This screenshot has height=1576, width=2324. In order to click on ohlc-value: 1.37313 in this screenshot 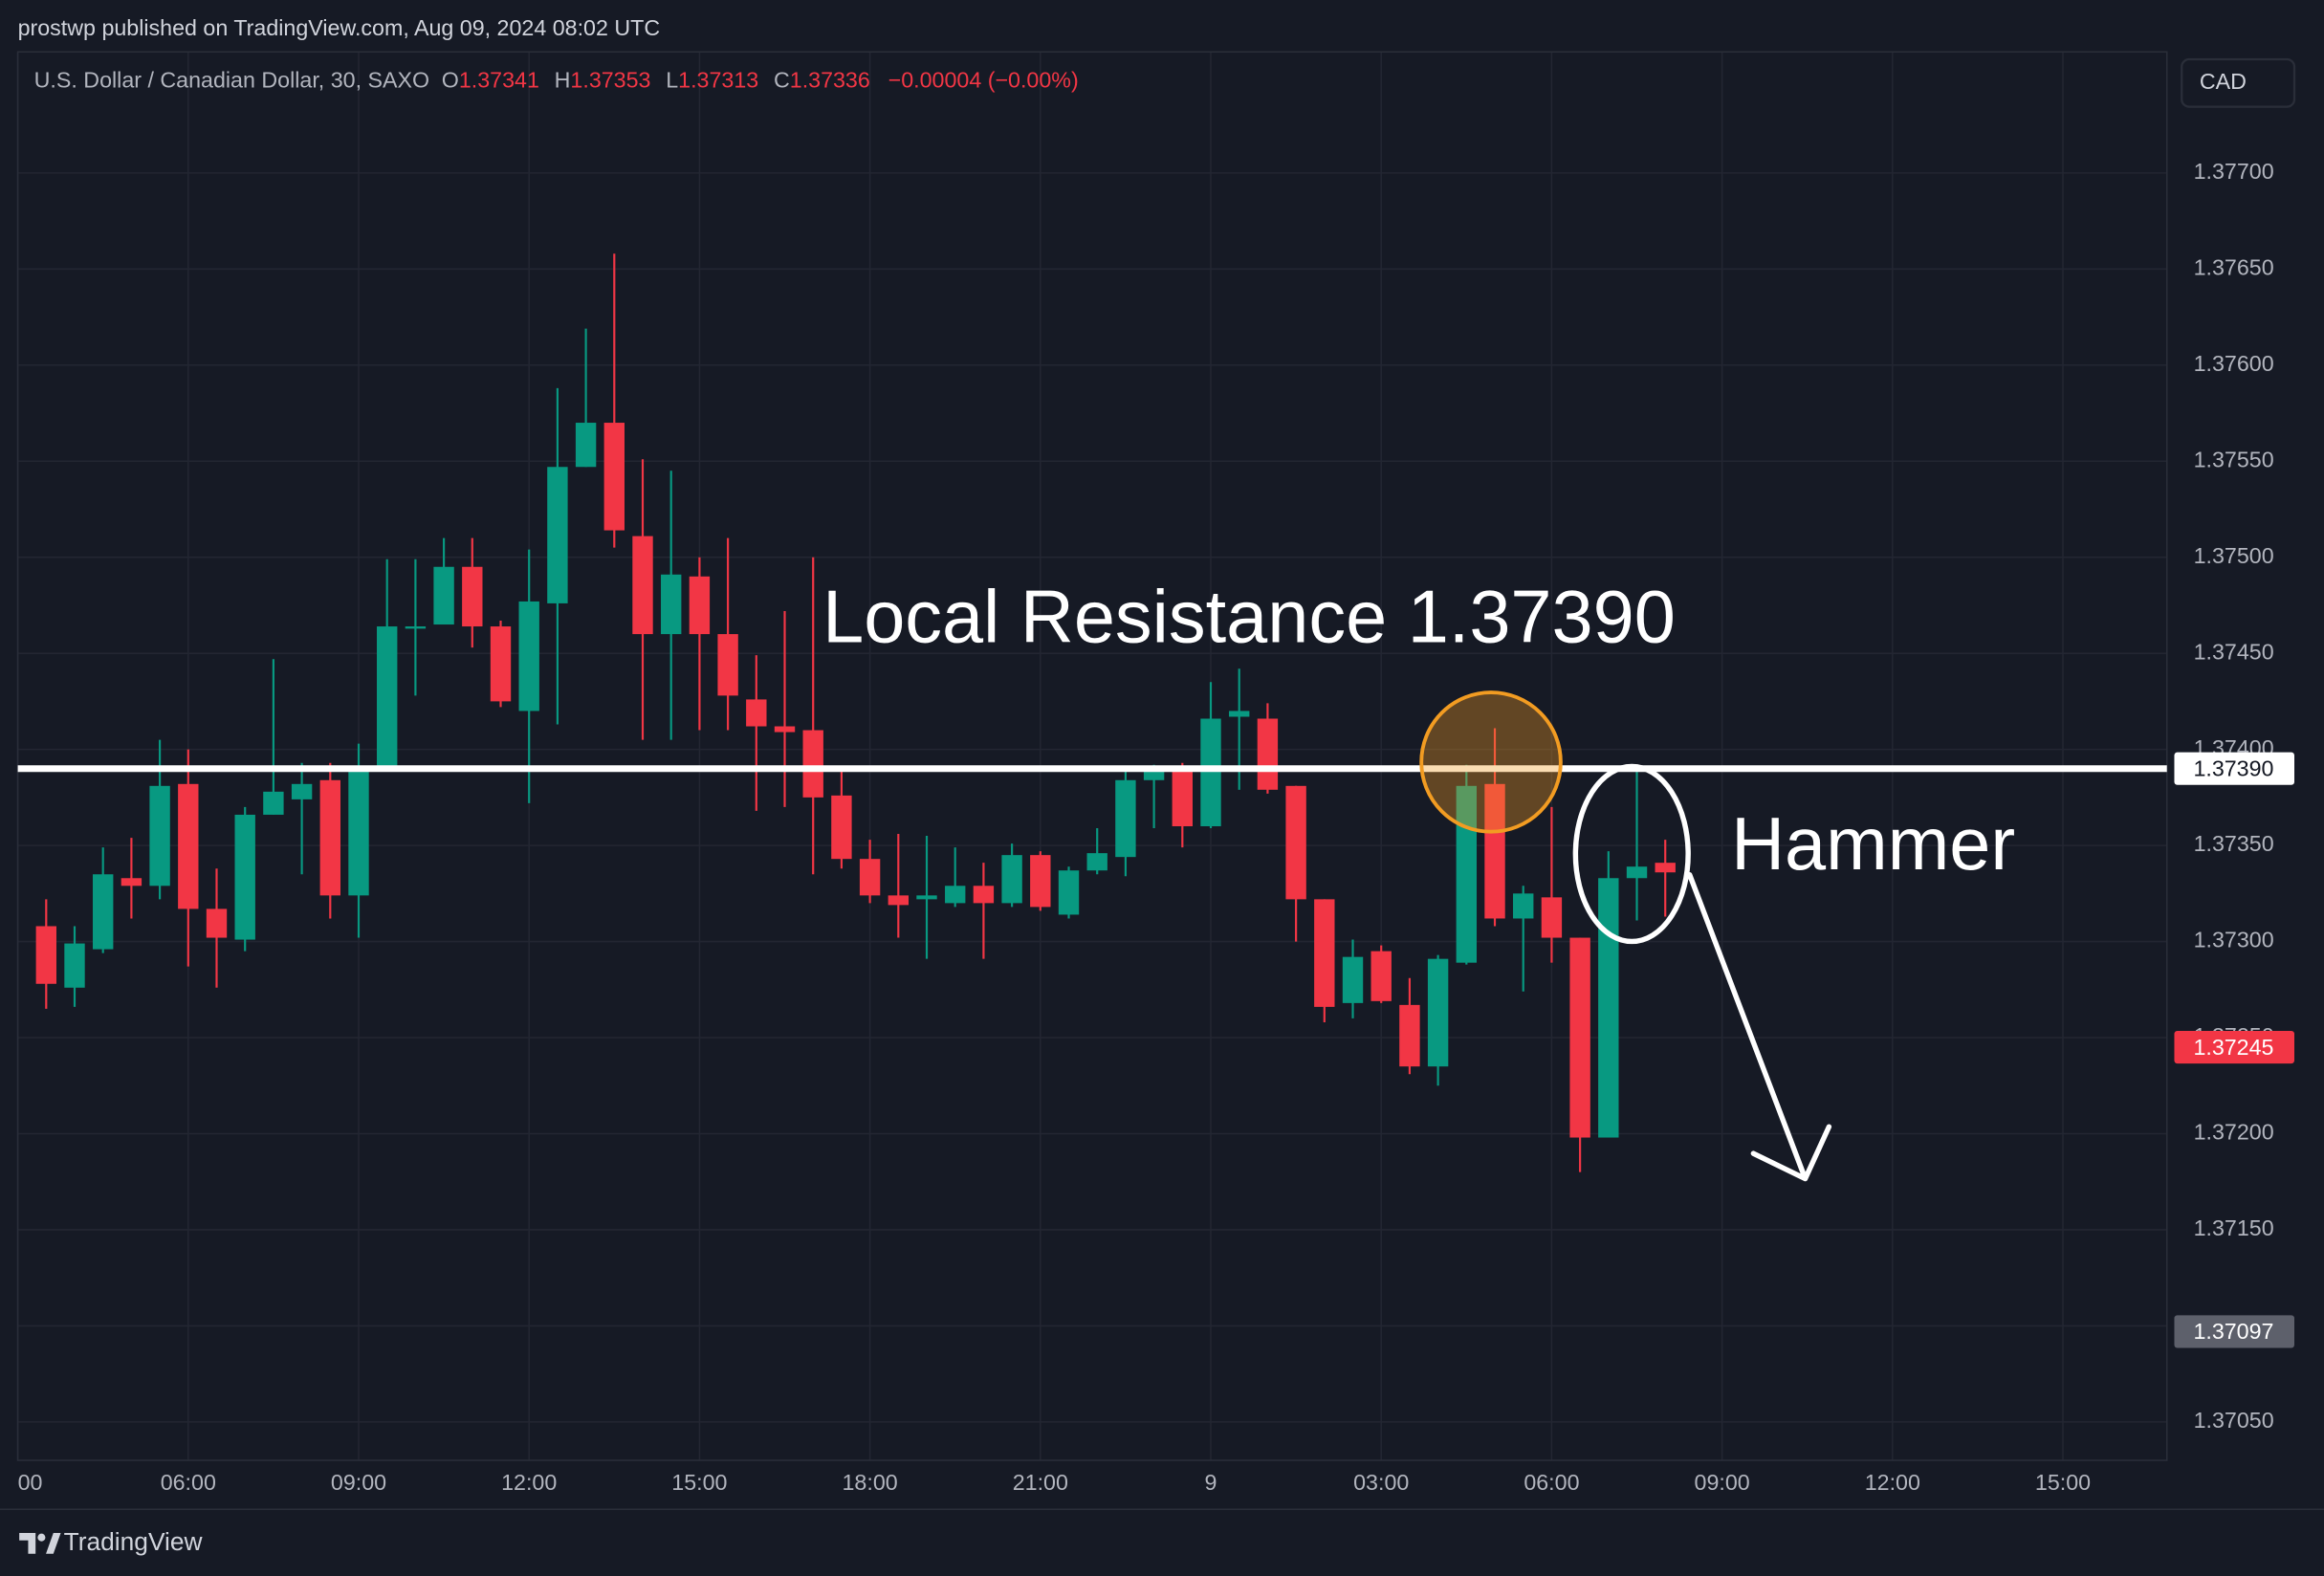, I will do `click(718, 79)`.